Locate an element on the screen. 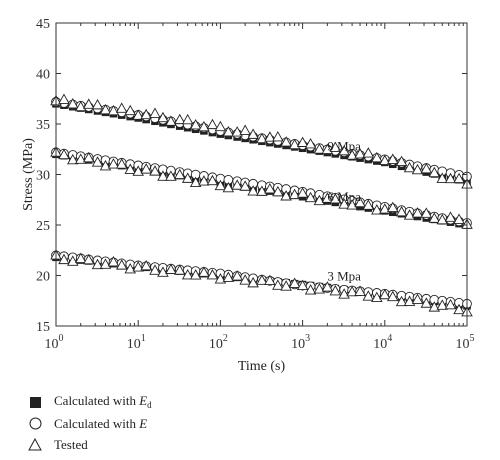  x-tick-label: 104 is located at coordinates (382, 342).